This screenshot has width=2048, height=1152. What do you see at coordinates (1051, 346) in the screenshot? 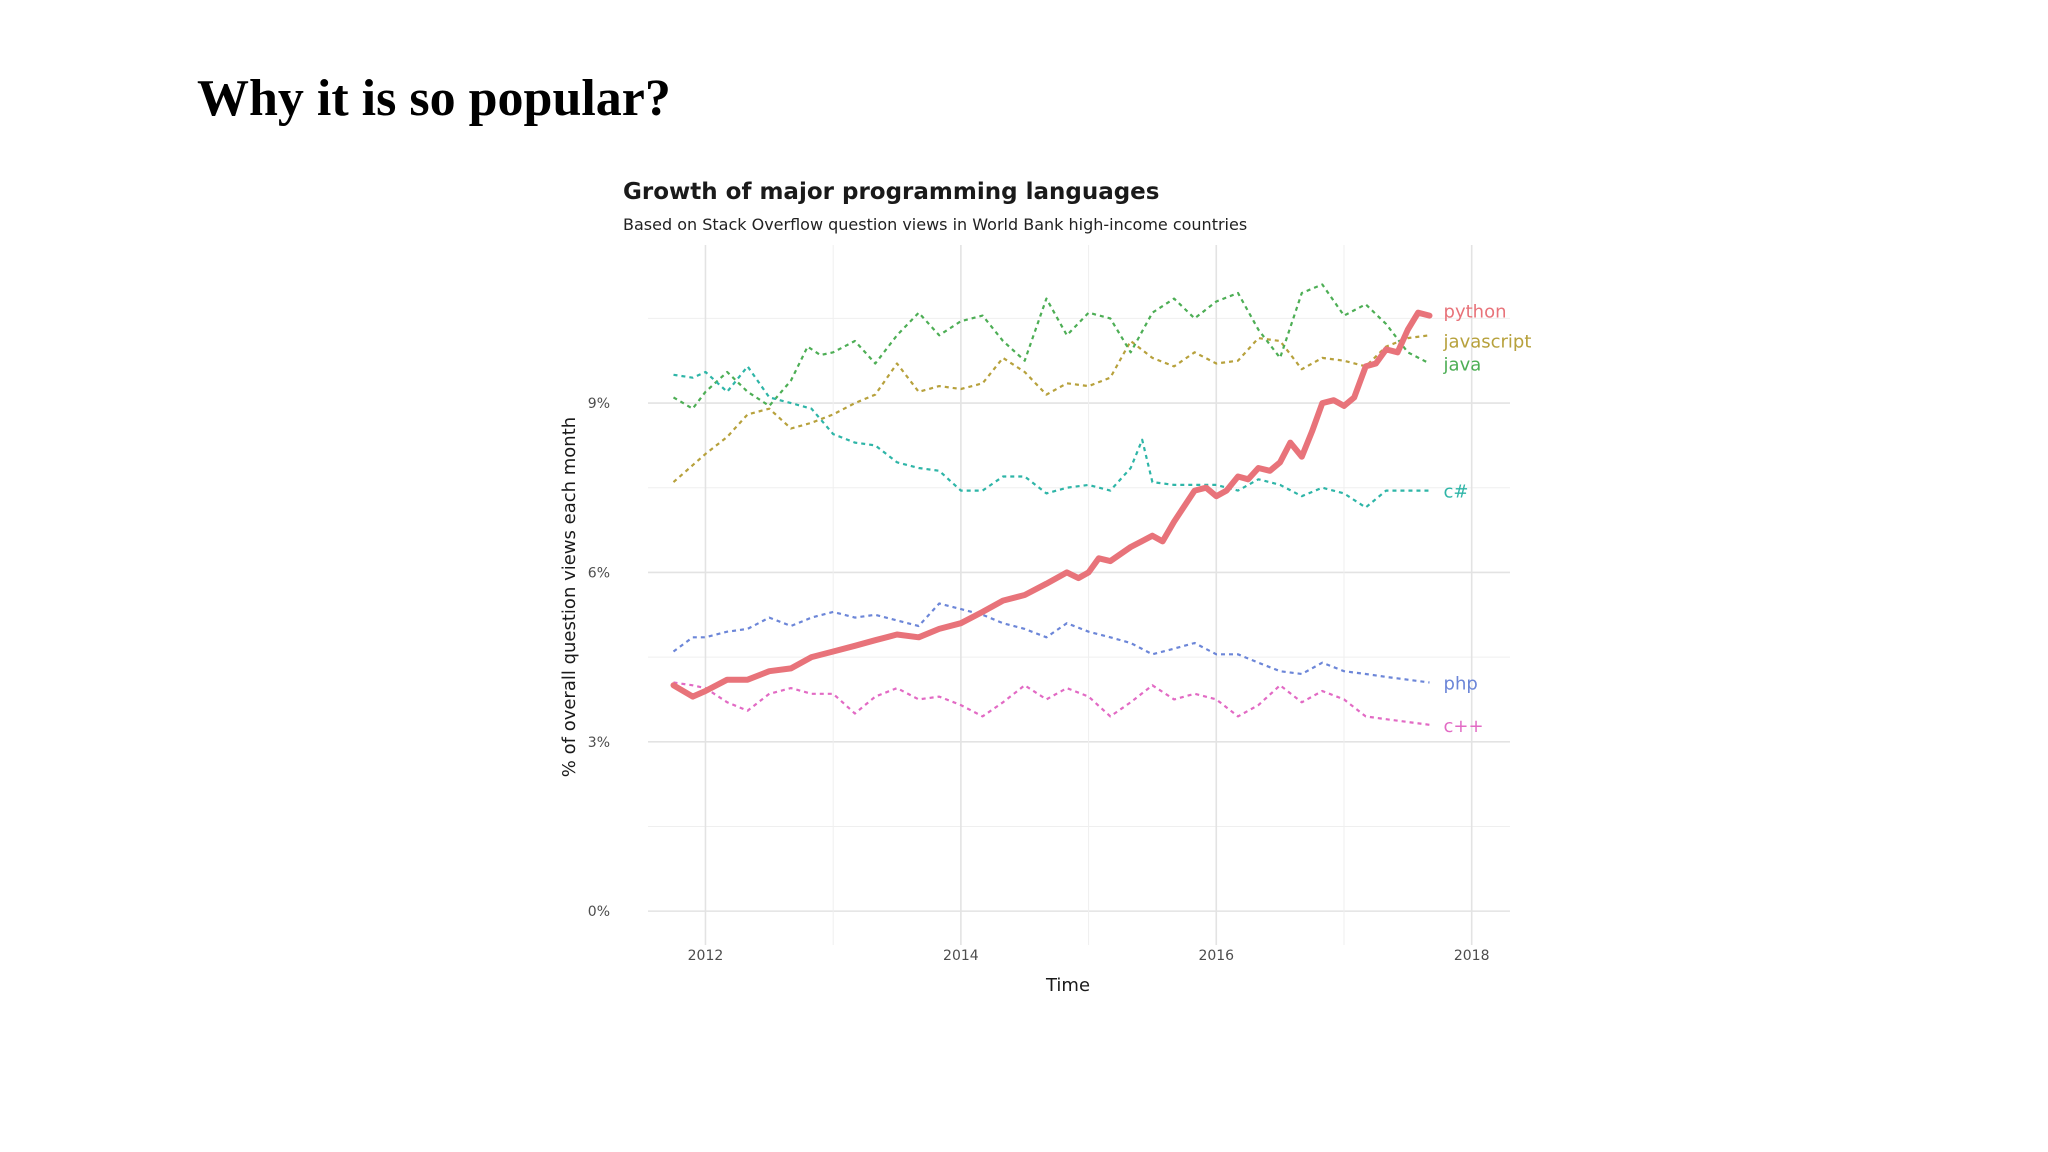
I see `series-line-java` at bounding box center [1051, 346].